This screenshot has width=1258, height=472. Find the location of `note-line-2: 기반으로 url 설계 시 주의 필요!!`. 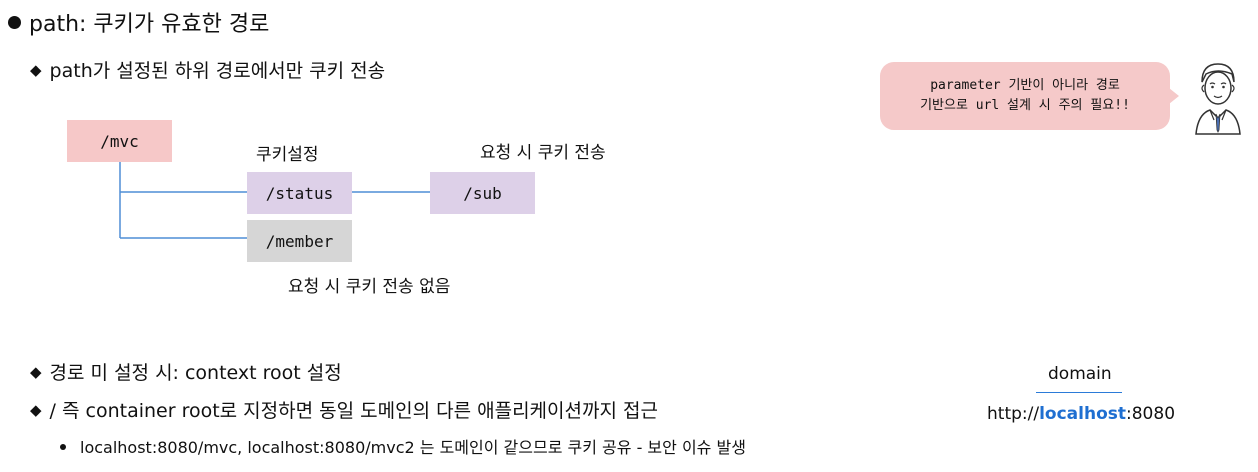

note-line-2: 기반으로 url 설계 시 주의 필요!! is located at coordinates (1025, 105).